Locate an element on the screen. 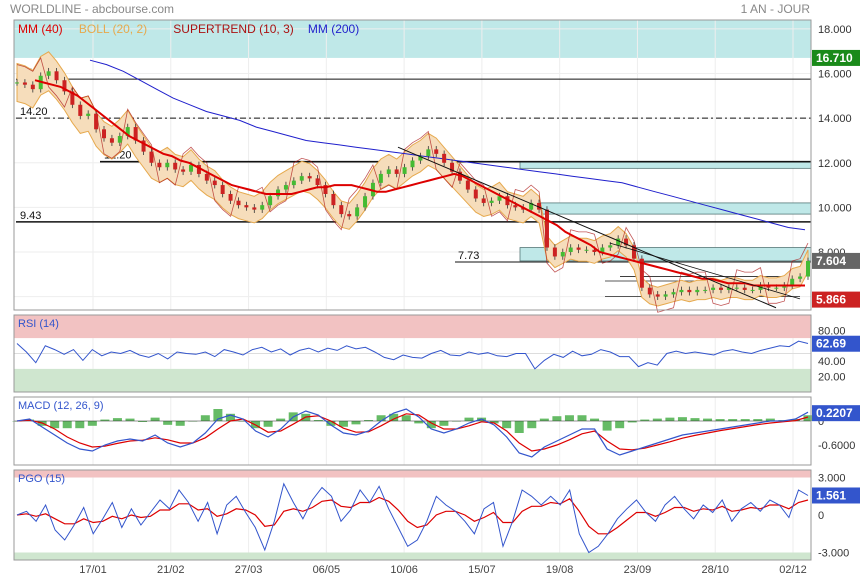 Image resolution: width=860 pixels, height=580 pixels. macd-title: MACD (12, 26, 9) is located at coordinates (61, 406).